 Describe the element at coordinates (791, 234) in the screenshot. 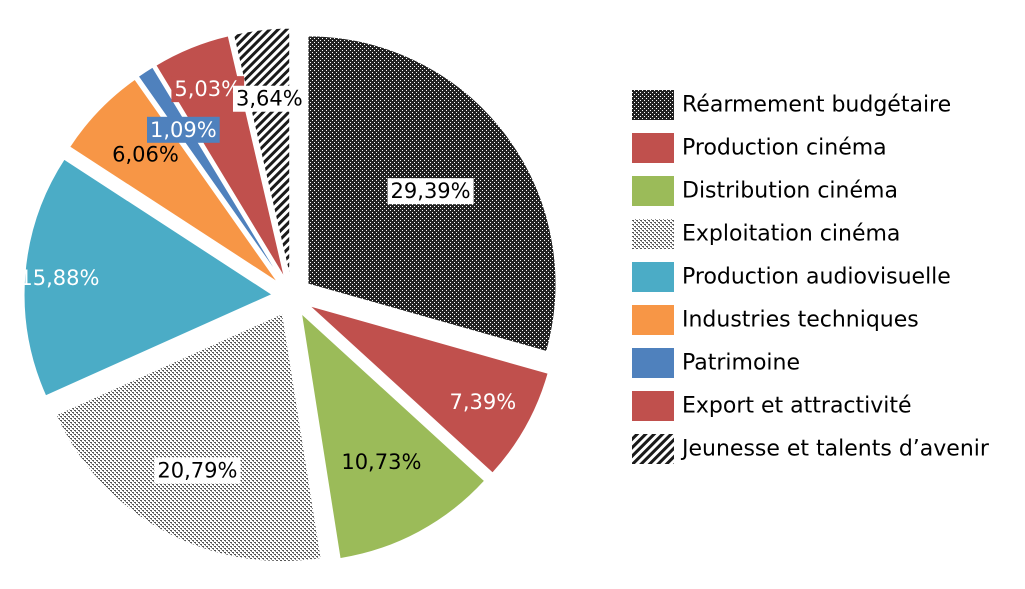

I see `legend-label: Exploitation cinéma` at that location.